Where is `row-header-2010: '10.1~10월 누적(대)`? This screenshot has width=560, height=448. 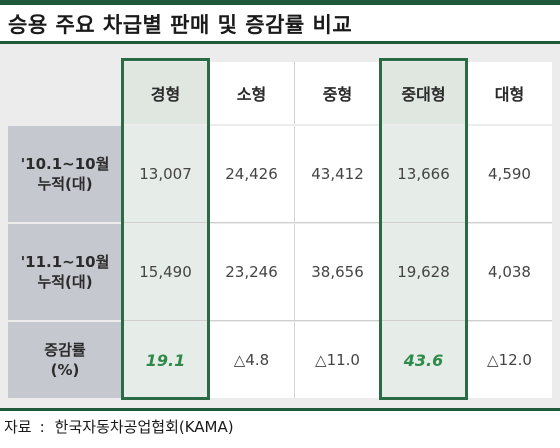
row-header-2010: '10.1~10월 누적(대) is located at coordinates (65, 174).